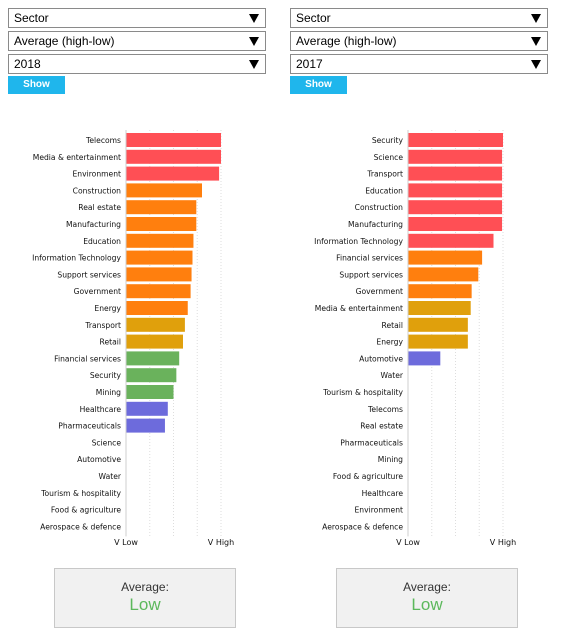 This screenshot has width=569, height=642. What do you see at coordinates (27, 64) in the screenshot?
I see `year-select-value: 2018` at bounding box center [27, 64].